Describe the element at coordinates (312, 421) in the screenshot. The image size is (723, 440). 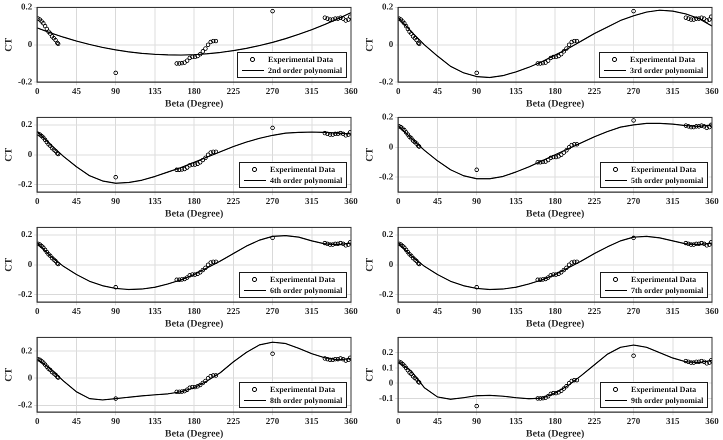
I see `x-tick-label: 315` at that location.